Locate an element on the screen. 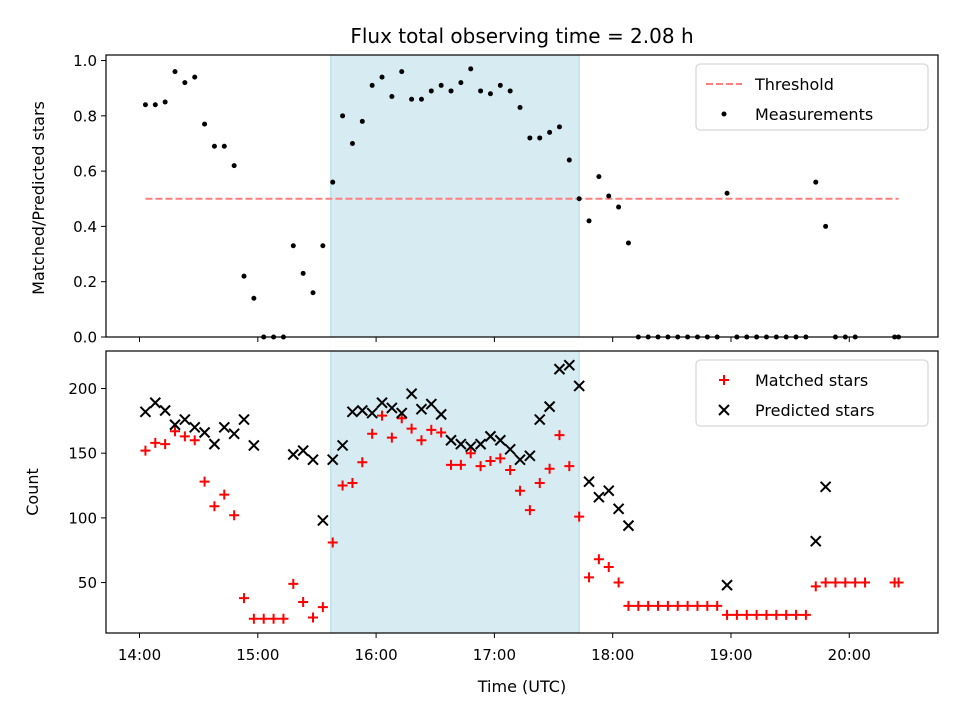 This screenshot has height=720, width=960. y-tick-label: 200 is located at coordinates (82, 389).